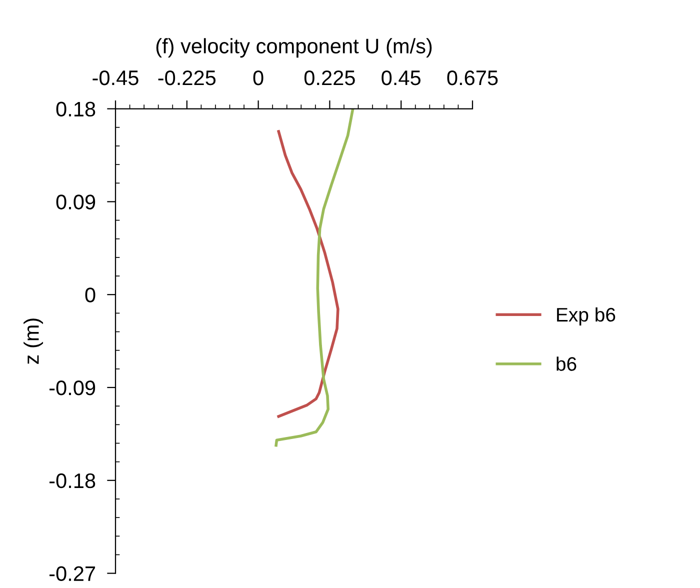  I want to click on y-tick-label: 0, so click(90, 295).